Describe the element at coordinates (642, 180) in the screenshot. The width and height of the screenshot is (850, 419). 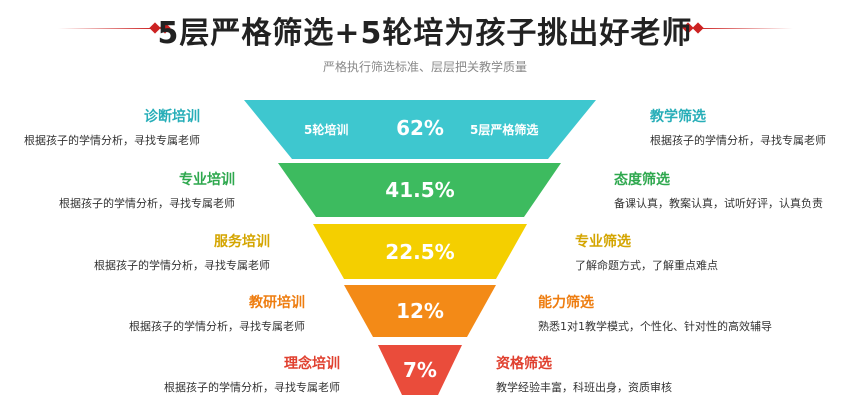
I see `right-item-title: 态度筛选` at that location.